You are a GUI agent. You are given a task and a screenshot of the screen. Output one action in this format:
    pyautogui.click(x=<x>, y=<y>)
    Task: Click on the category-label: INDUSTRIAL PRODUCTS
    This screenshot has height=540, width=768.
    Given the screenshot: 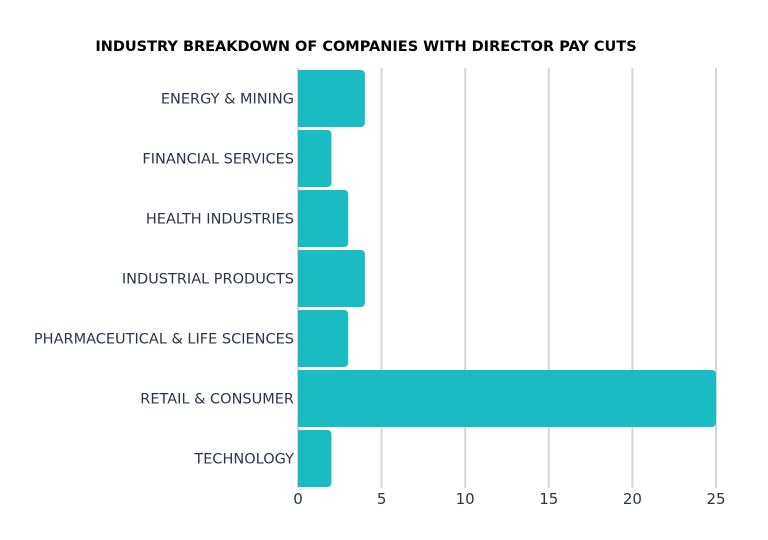 What is the action you would take?
    pyautogui.click(x=208, y=280)
    